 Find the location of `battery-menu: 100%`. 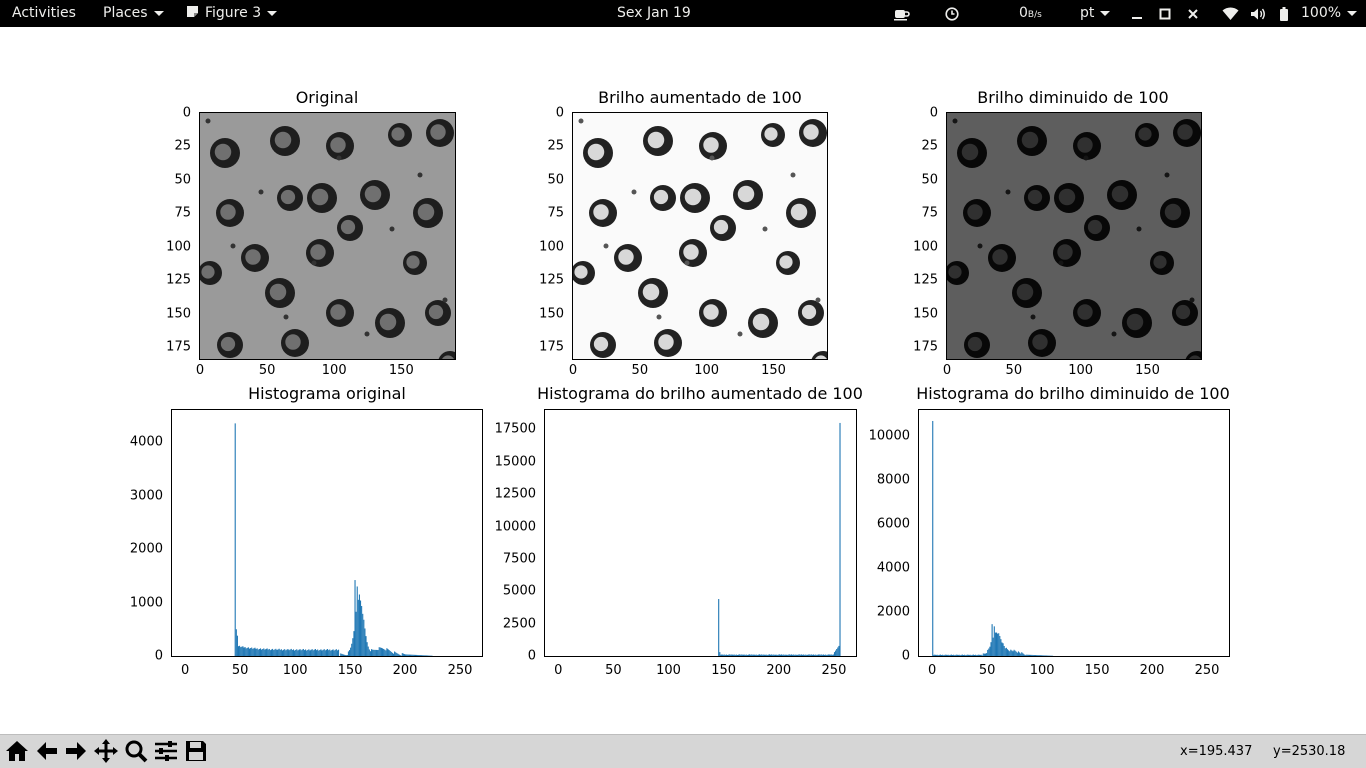

battery-menu: 100% is located at coordinates (1329, 13).